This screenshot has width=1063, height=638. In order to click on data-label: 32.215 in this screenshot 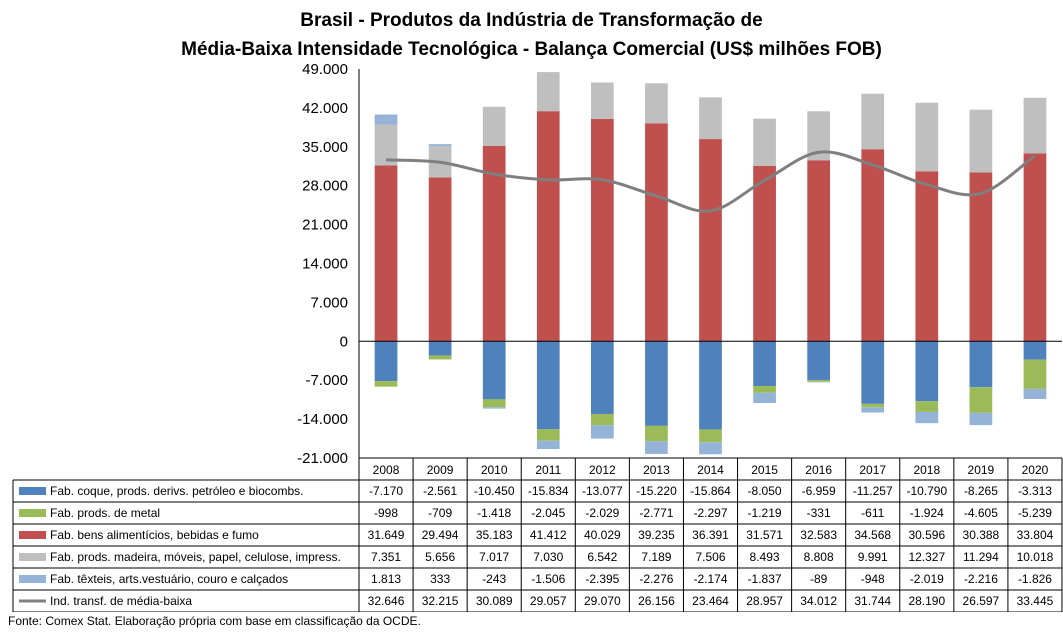, I will do `click(440, 601)`.